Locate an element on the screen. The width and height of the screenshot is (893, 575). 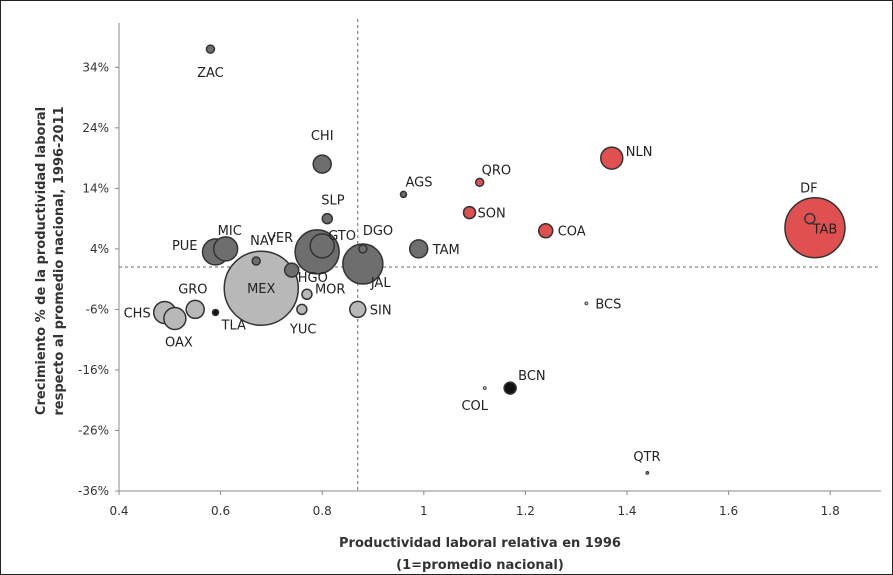
x-tick-label: 1.8 is located at coordinates (830, 511).